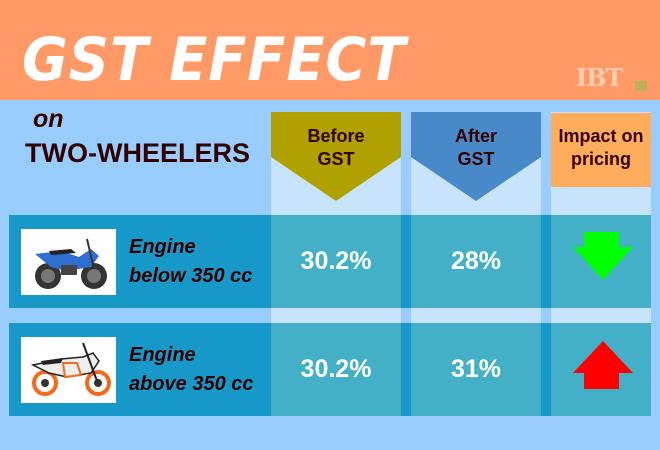 This screenshot has width=660, height=450. What do you see at coordinates (191, 369) in the screenshot?
I see `row-label-above-350: Engine above 350 cc` at bounding box center [191, 369].